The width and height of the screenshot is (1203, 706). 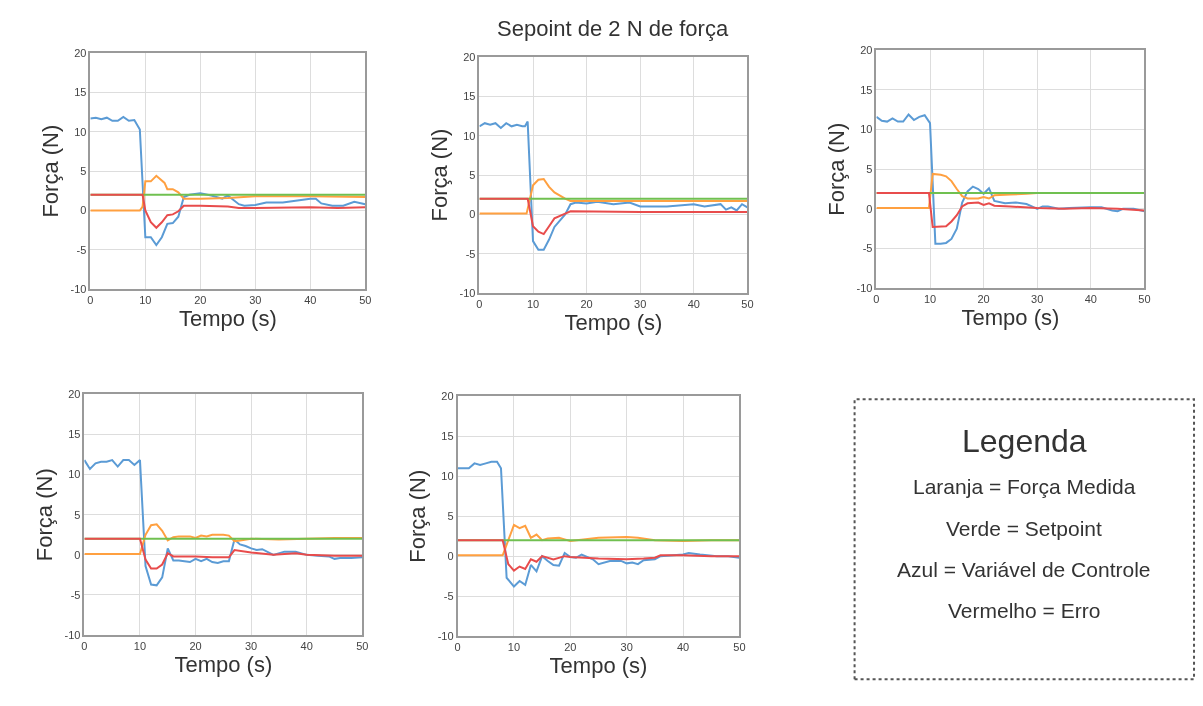 What do you see at coordinates (1024, 441) in the screenshot?
I see `text: Legenda` at bounding box center [1024, 441].